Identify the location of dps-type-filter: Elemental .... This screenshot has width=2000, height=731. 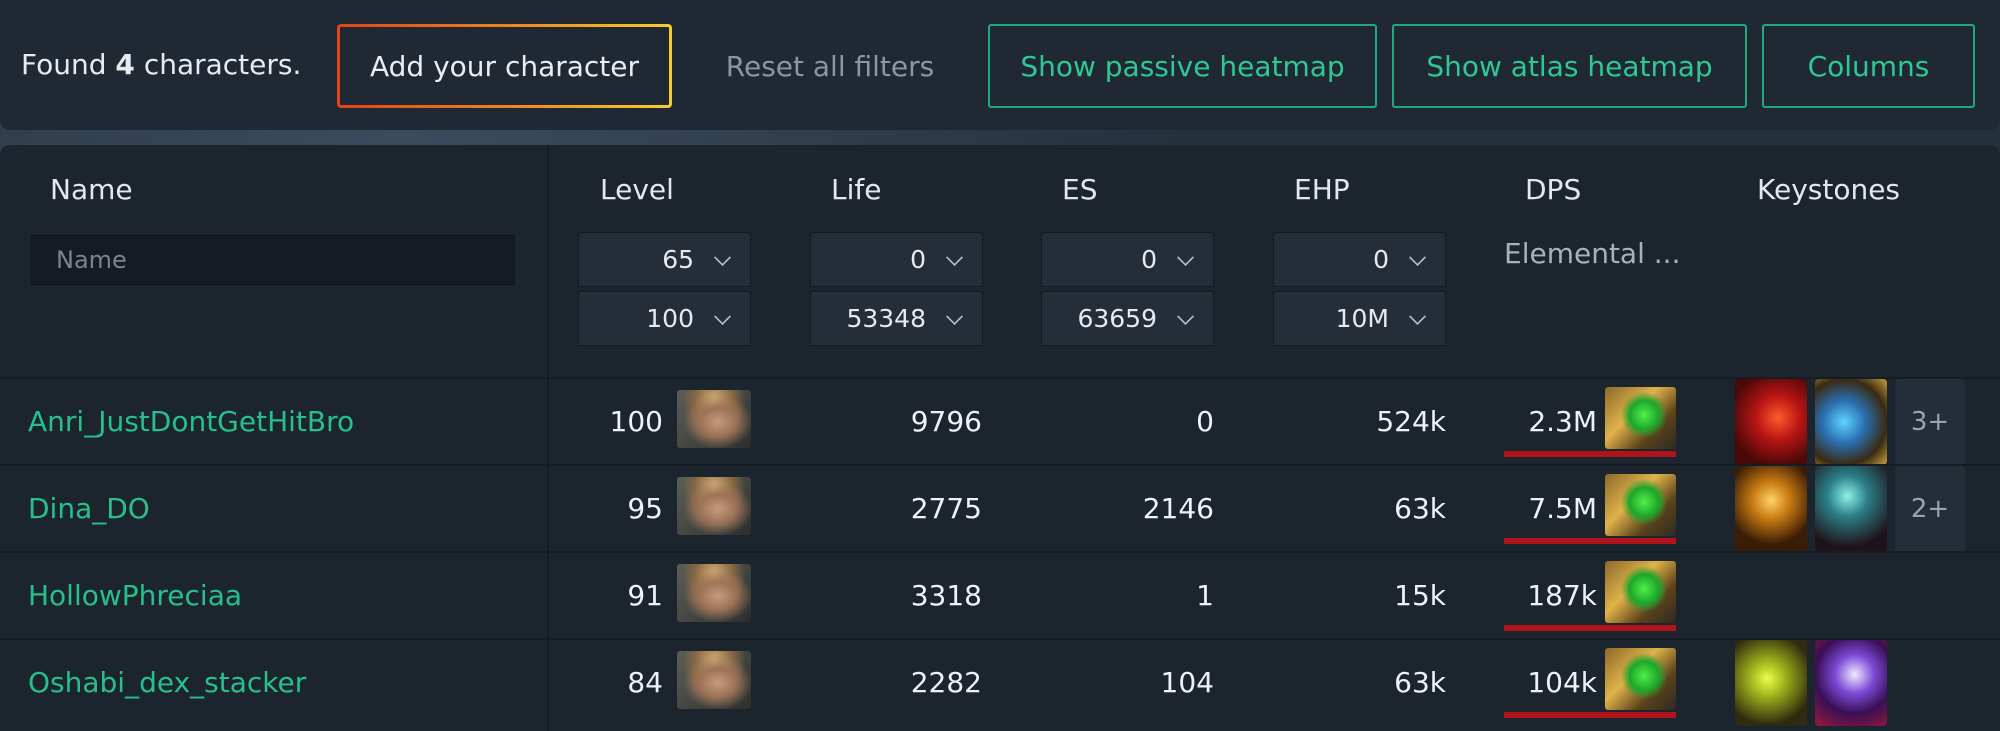
(1592, 253).